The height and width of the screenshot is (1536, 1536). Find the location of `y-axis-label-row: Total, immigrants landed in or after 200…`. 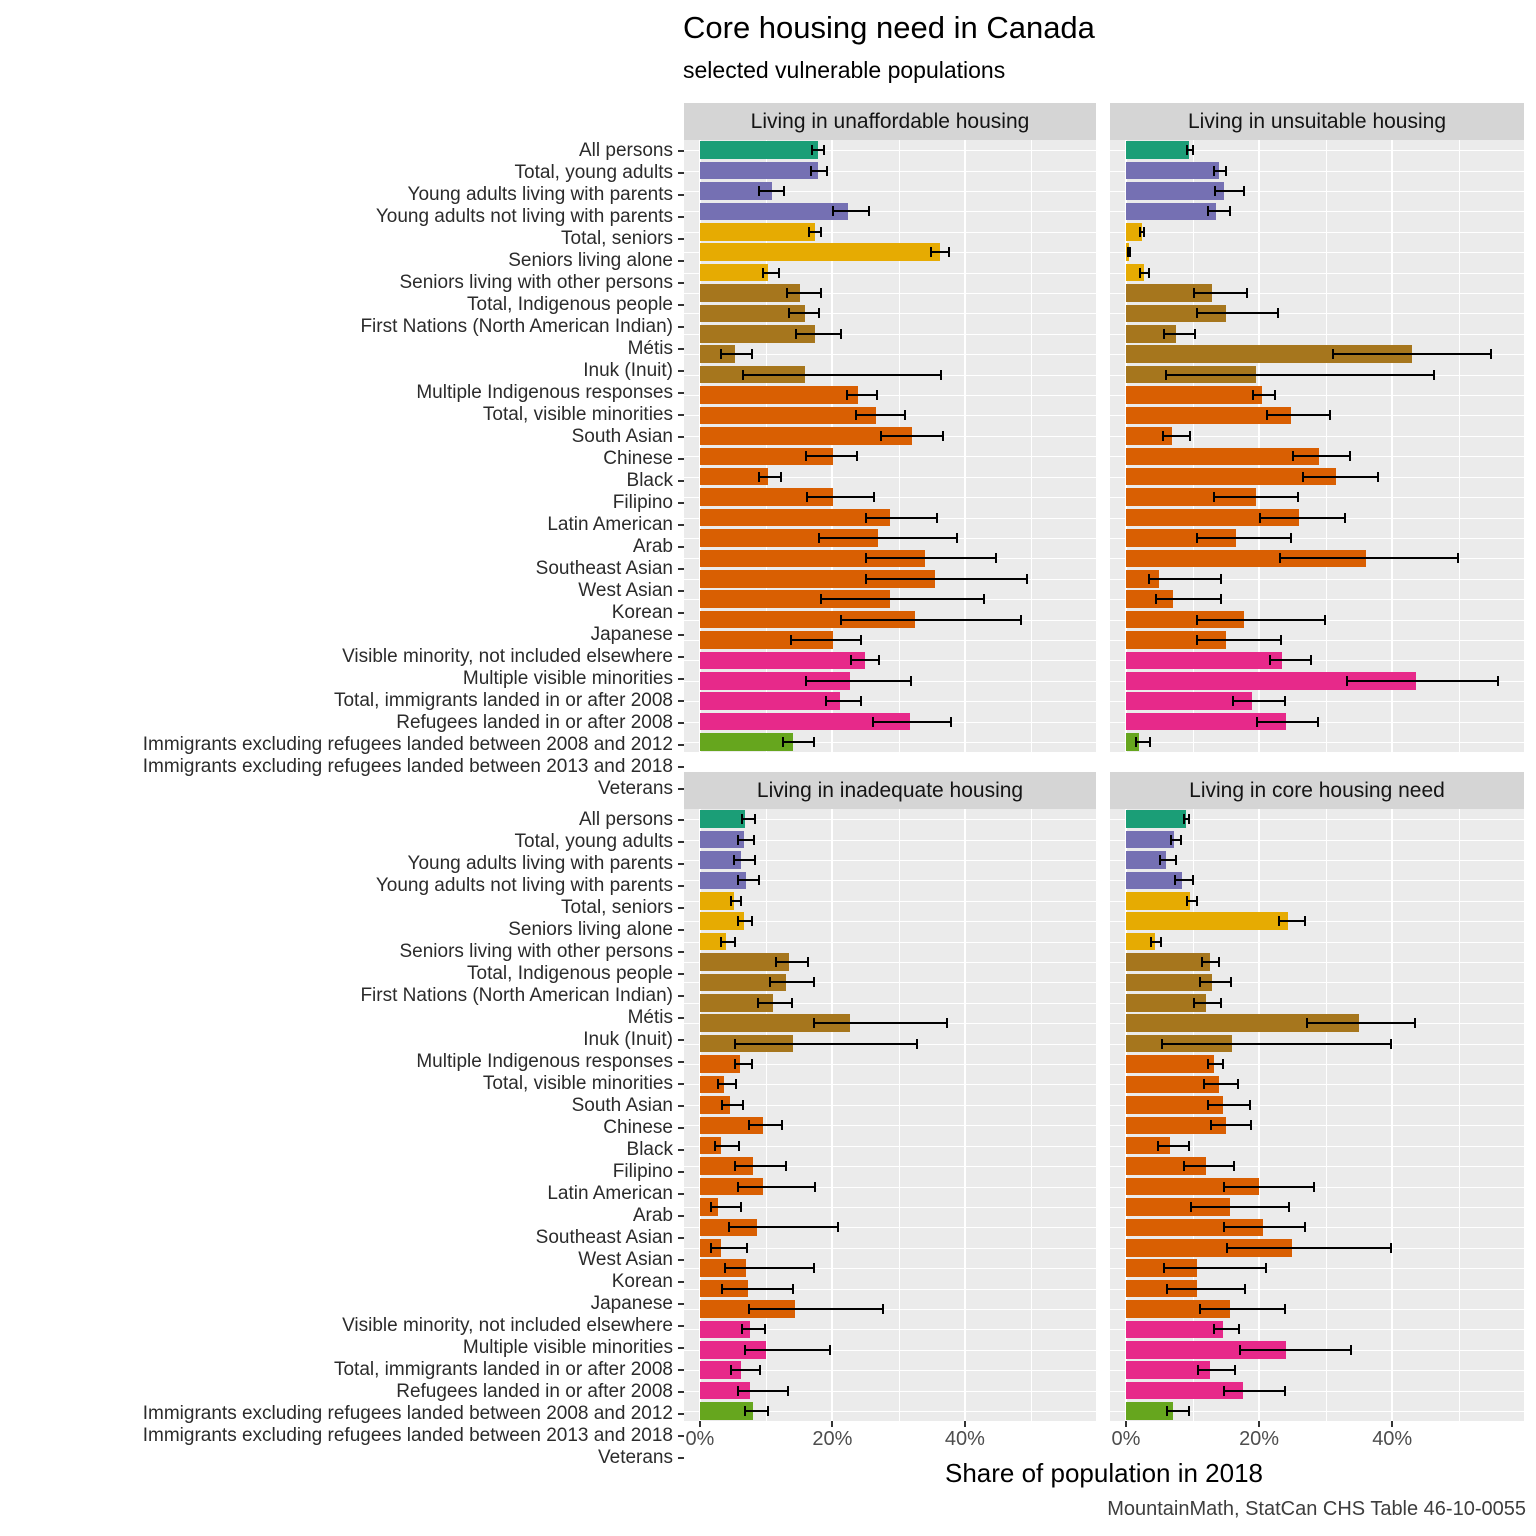

y-axis-label-row: Total, immigrants landed in or after 200… is located at coordinates (342, 701).